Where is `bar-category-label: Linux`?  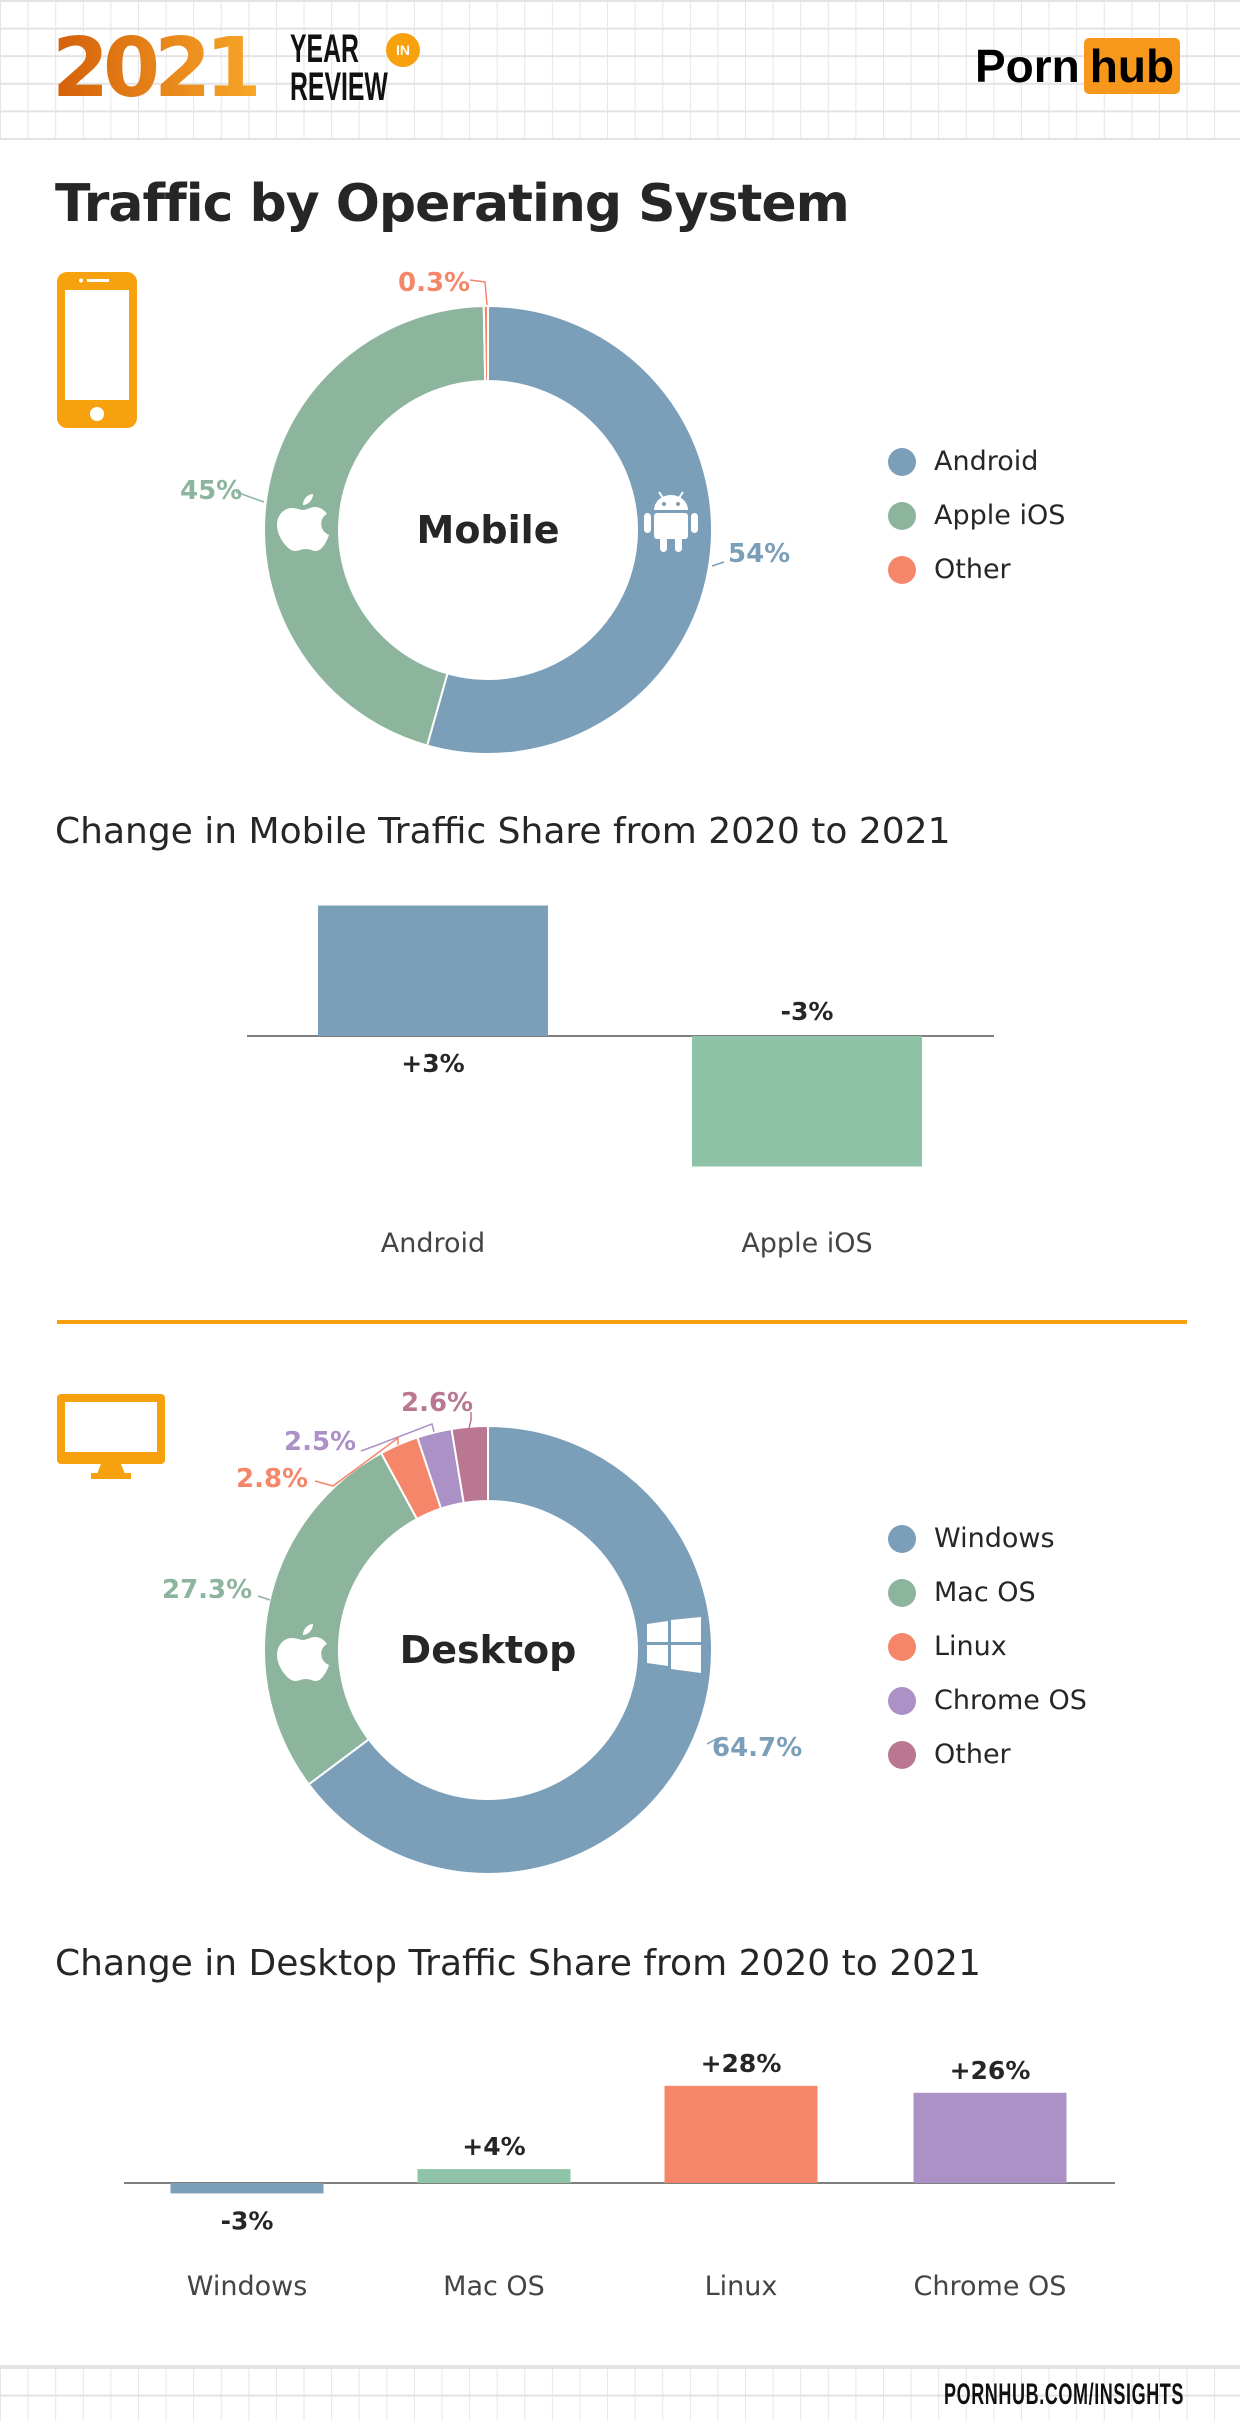 bar-category-label: Linux is located at coordinates (741, 2286).